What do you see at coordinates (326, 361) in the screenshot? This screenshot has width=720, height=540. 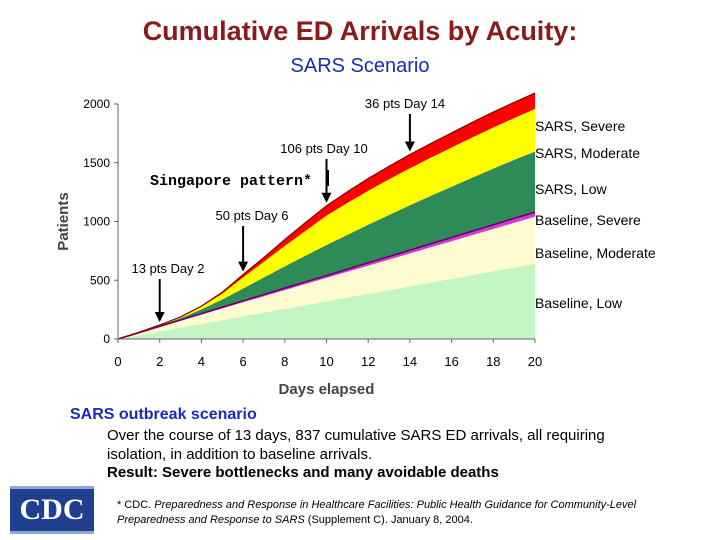 I see `x-tick-label-5: 10` at bounding box center [326, 361].